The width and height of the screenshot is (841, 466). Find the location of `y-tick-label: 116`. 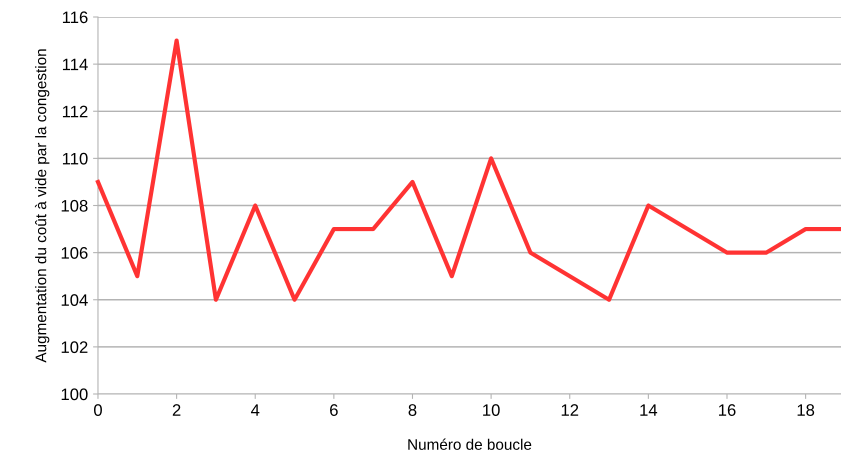

y-tick-label: 116 is located at coordinates (75, 17).